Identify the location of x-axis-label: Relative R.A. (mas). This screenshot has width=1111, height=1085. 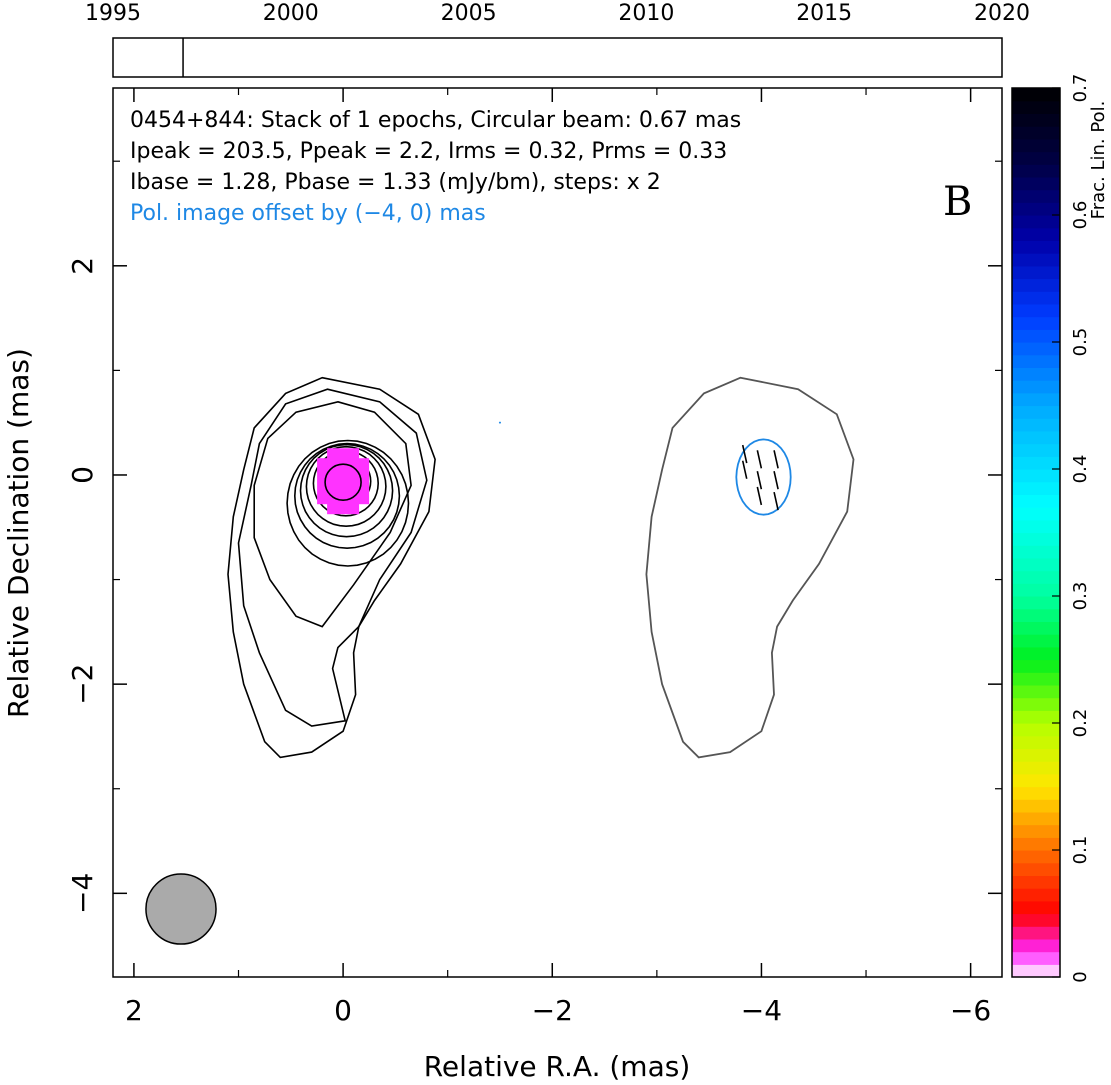
(557, 1066).